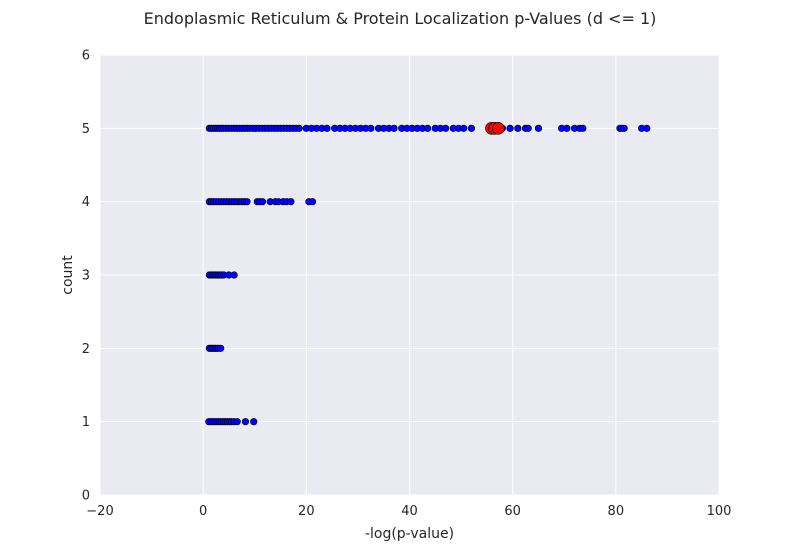 The width and height of the screenshot is (800, 550). I want to click on x-tick-label: 80, so click(616, 511).